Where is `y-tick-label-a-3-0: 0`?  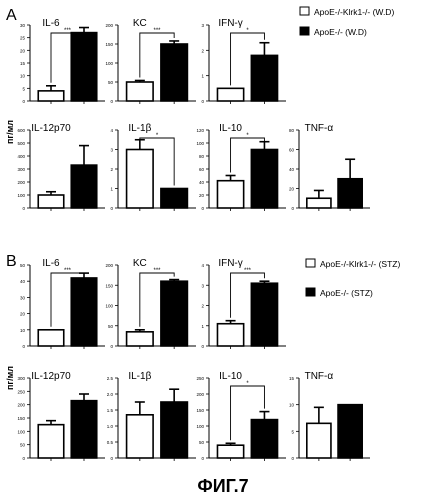 y-tick-label-a-3-0: 0 is located at coordinates (23, 208).